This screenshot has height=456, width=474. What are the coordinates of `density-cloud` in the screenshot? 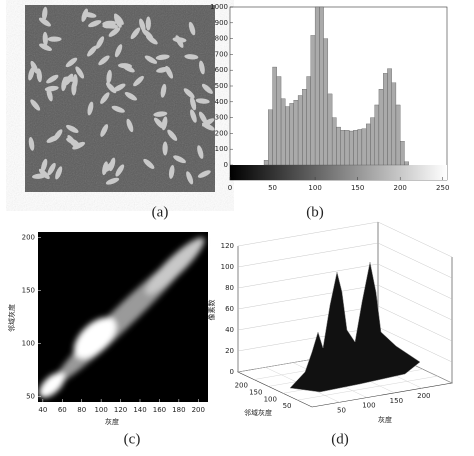 It's located at (122, 317).